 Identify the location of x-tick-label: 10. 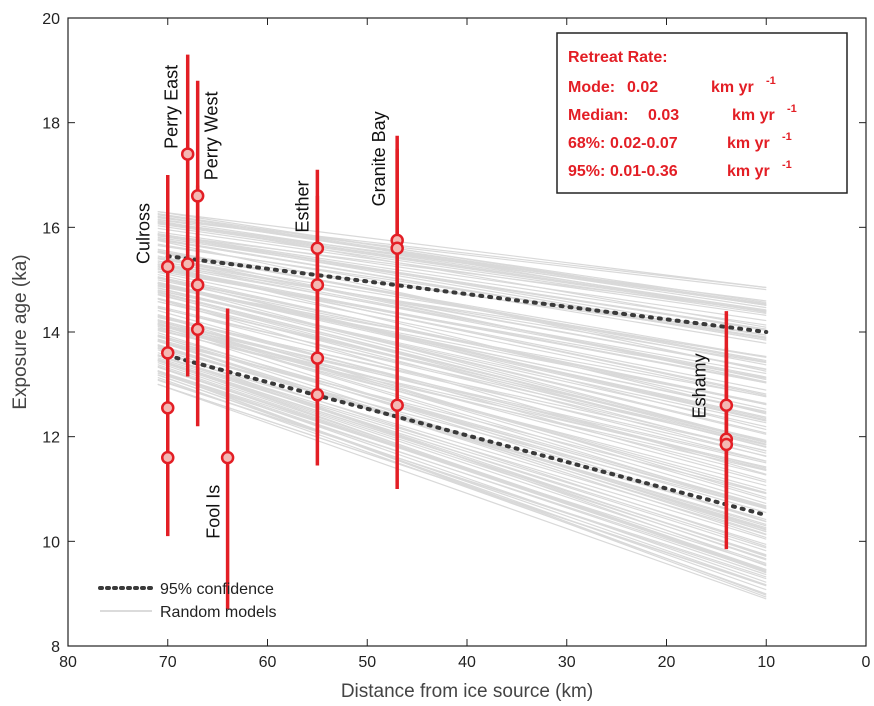
(766, 662).